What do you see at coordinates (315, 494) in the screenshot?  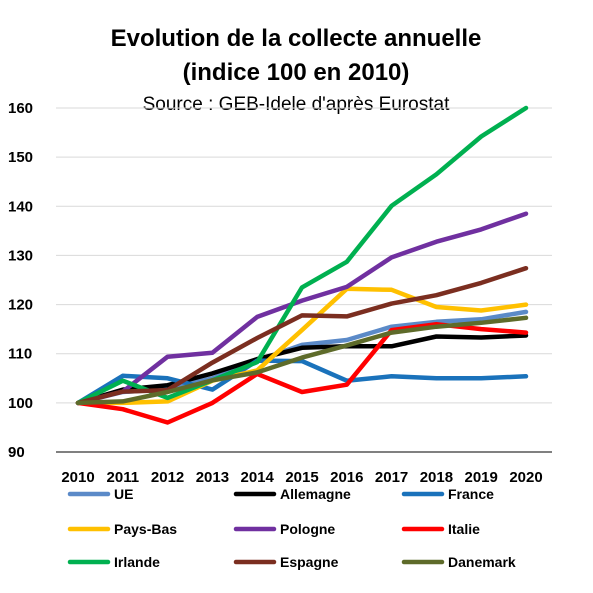 I see `legend-label: Allemagne` at bounding box center [315, 494].